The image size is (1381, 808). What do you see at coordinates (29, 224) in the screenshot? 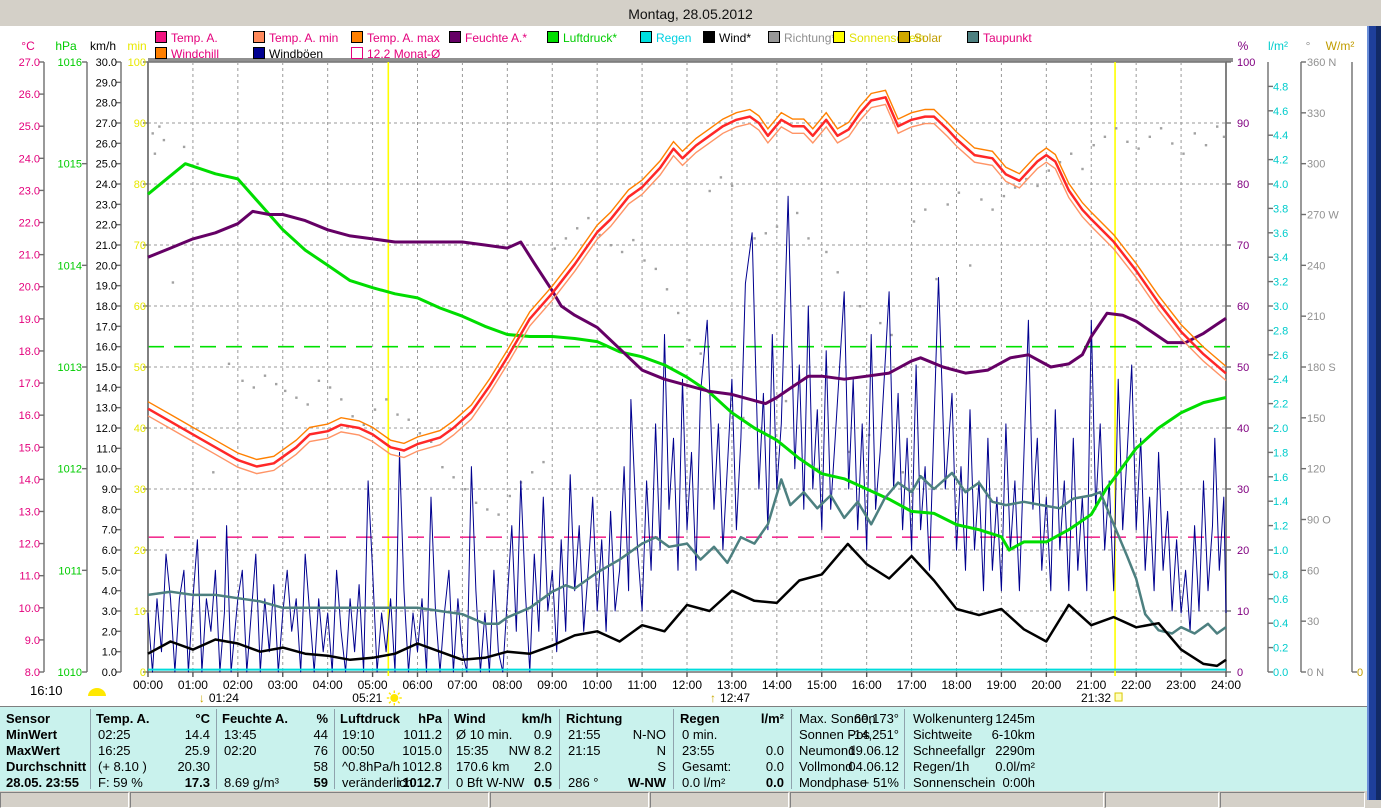
I see `svg-text: 22.0` at bounding box center [29, 224].